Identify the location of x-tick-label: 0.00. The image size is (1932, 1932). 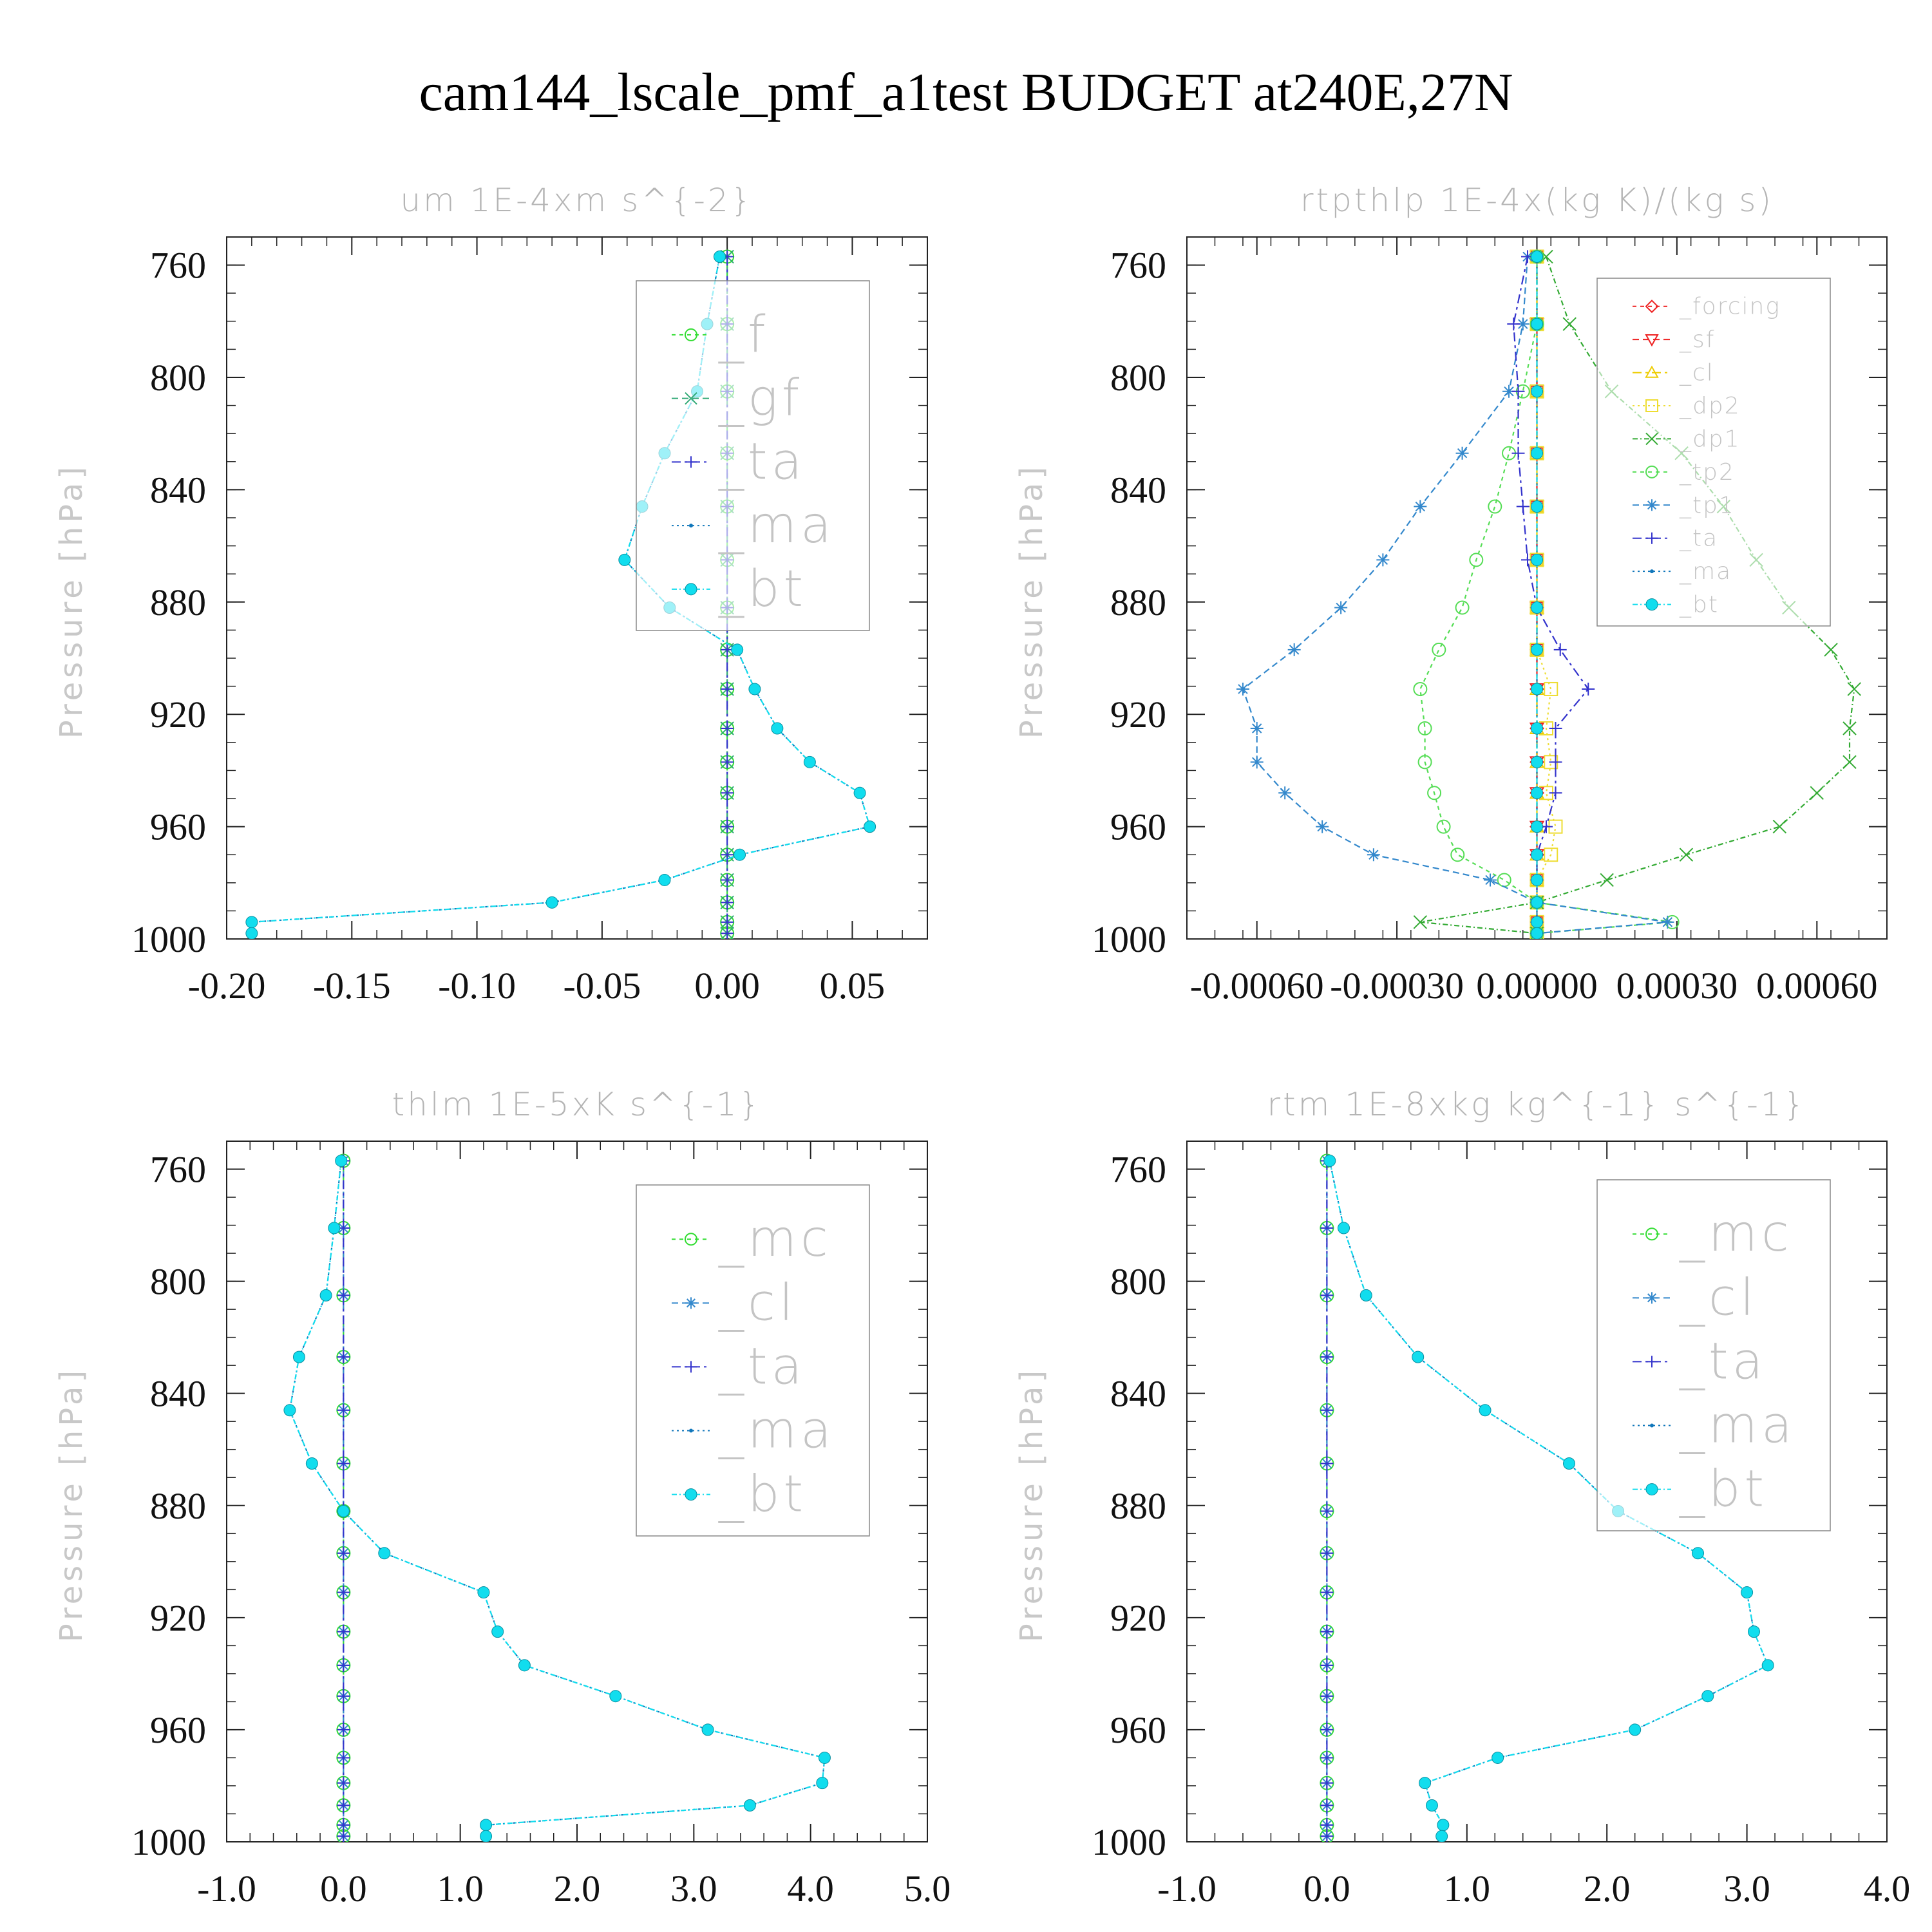
(727, 986).